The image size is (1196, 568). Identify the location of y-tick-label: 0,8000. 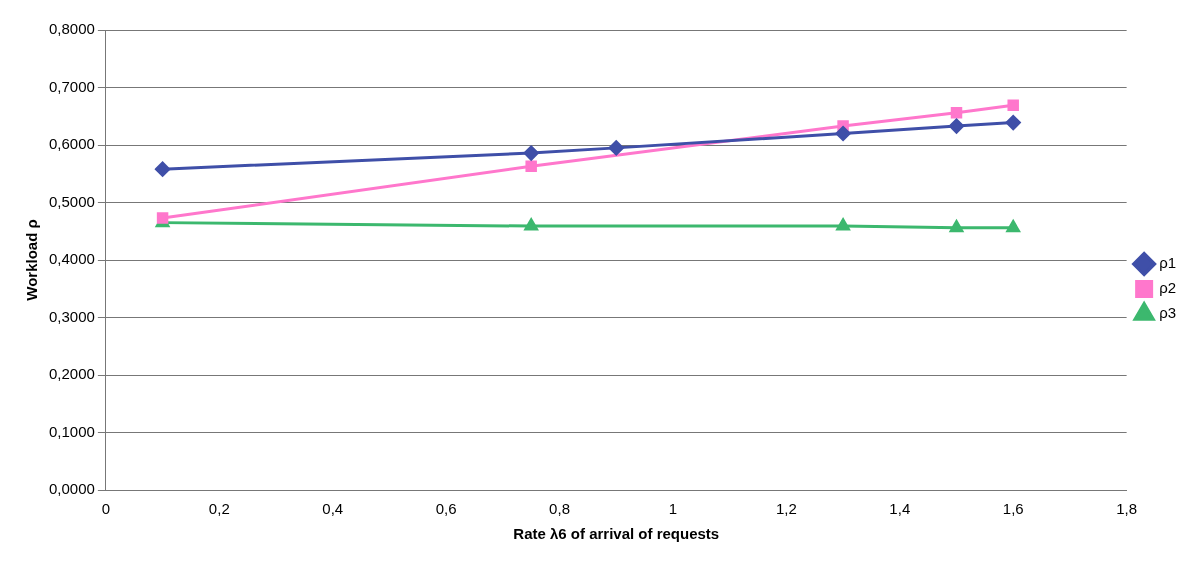
(71, 29).